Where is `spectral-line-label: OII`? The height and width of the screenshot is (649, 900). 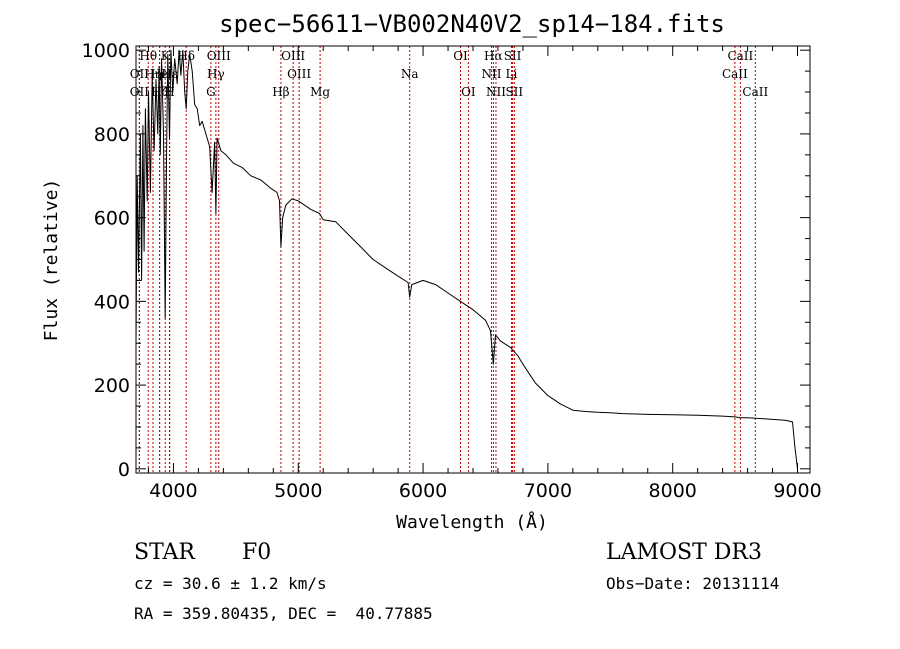
spectral-line-label: OII is located at coordinates (140, 74).